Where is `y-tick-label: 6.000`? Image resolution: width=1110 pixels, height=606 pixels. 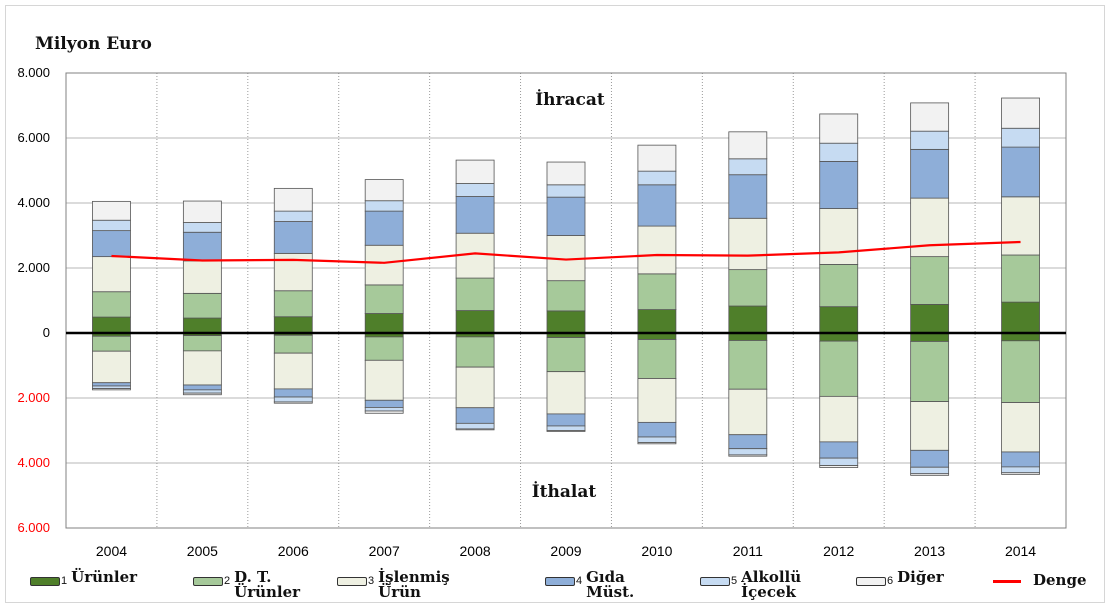
y-tick-label: 6.000 is located at coordinates (33, 527).